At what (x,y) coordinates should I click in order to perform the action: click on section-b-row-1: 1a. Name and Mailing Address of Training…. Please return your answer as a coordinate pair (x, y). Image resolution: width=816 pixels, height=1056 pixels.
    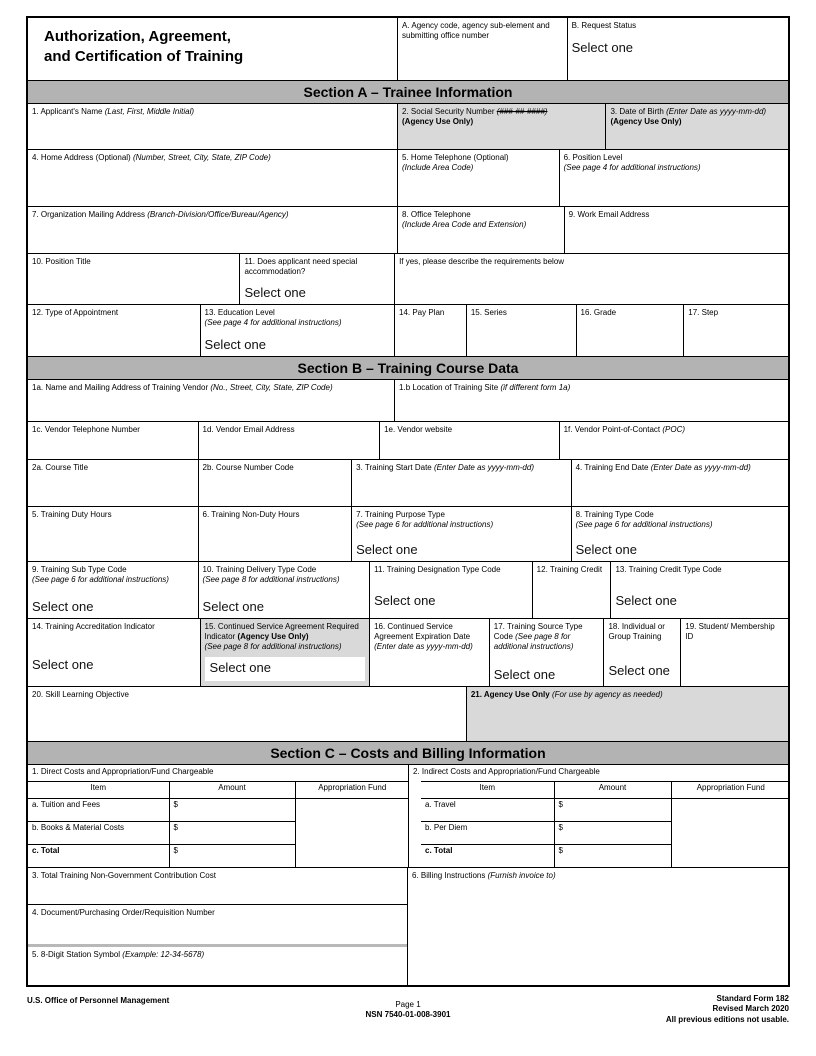
    Looking at the image, I should click on (408, 401).